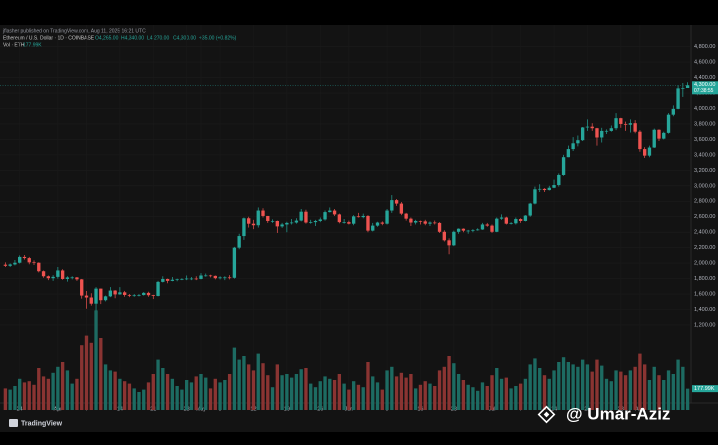 This screenshot has height=445, width=718. What do you see at coordinates (704, 310) in the screenshot?
I see `y-tick-label: 1,400.00` at bounding box center [704, 310].